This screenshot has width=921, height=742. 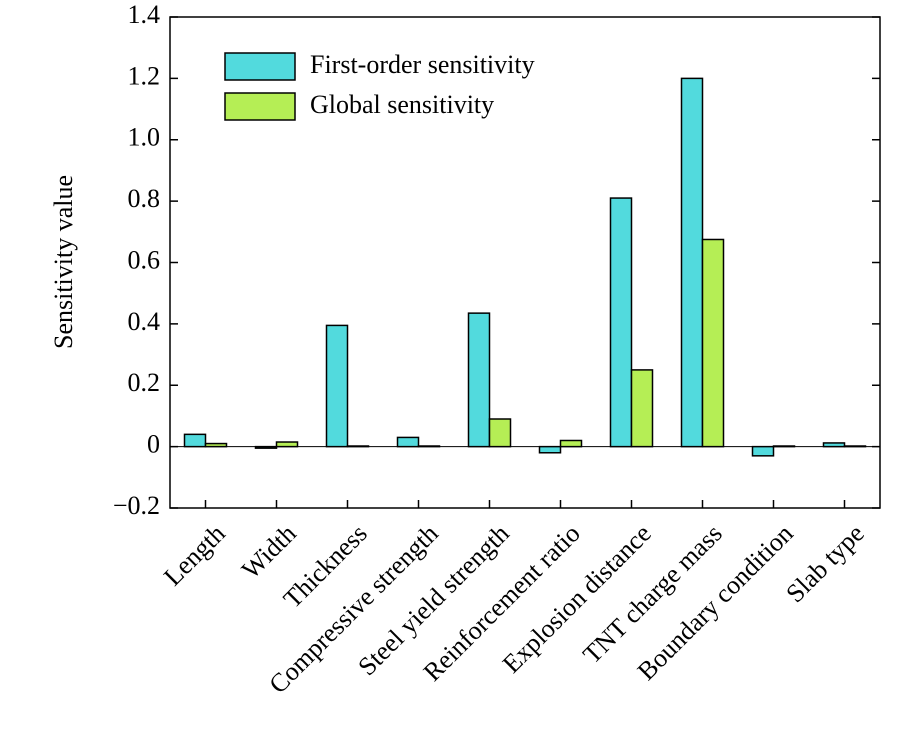 I want to click on y-tick-label: 1.4, so click(x=144, y=14).